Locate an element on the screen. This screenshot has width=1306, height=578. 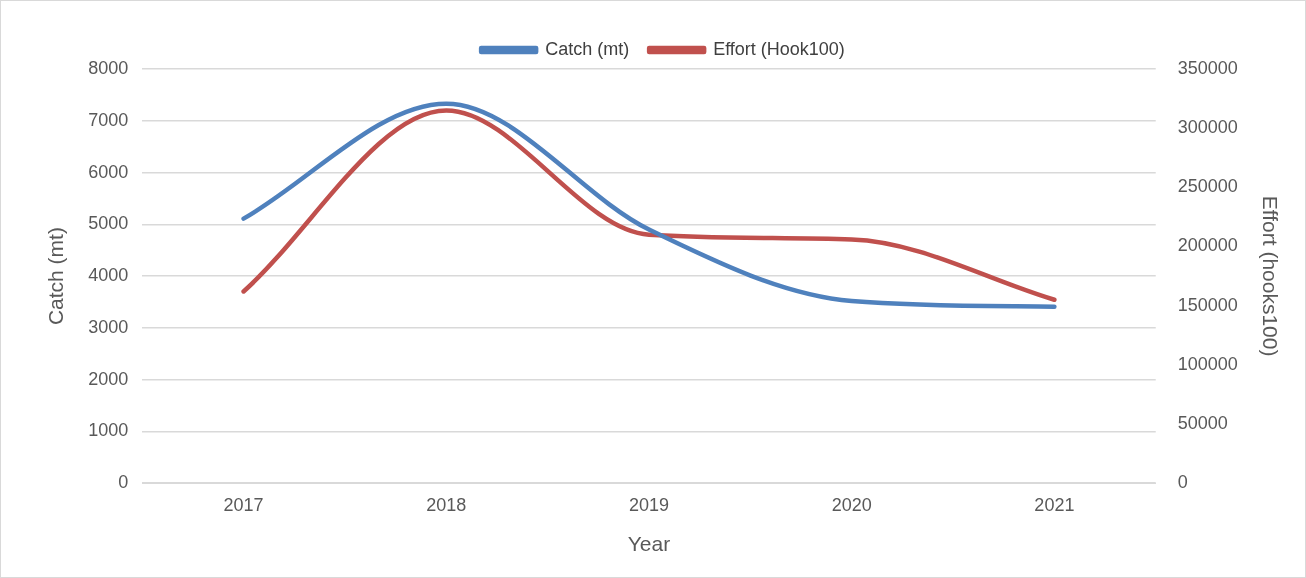
legend-label: Effort (Hook100) is located at coordinates (779, 48).